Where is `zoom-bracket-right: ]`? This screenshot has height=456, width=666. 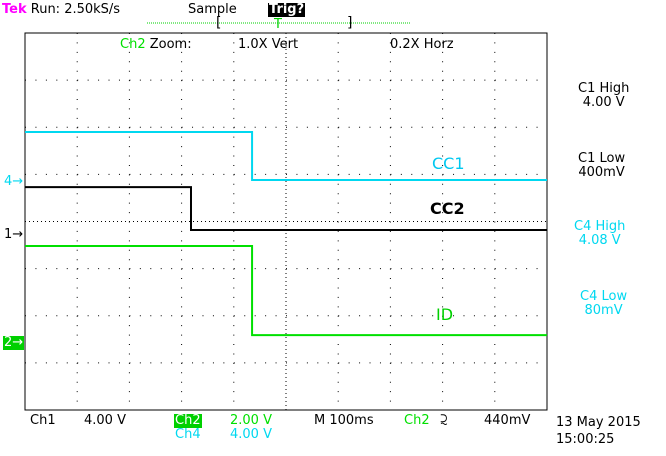 zoom-bracket-right: ] is located at coordinates (349, 23).